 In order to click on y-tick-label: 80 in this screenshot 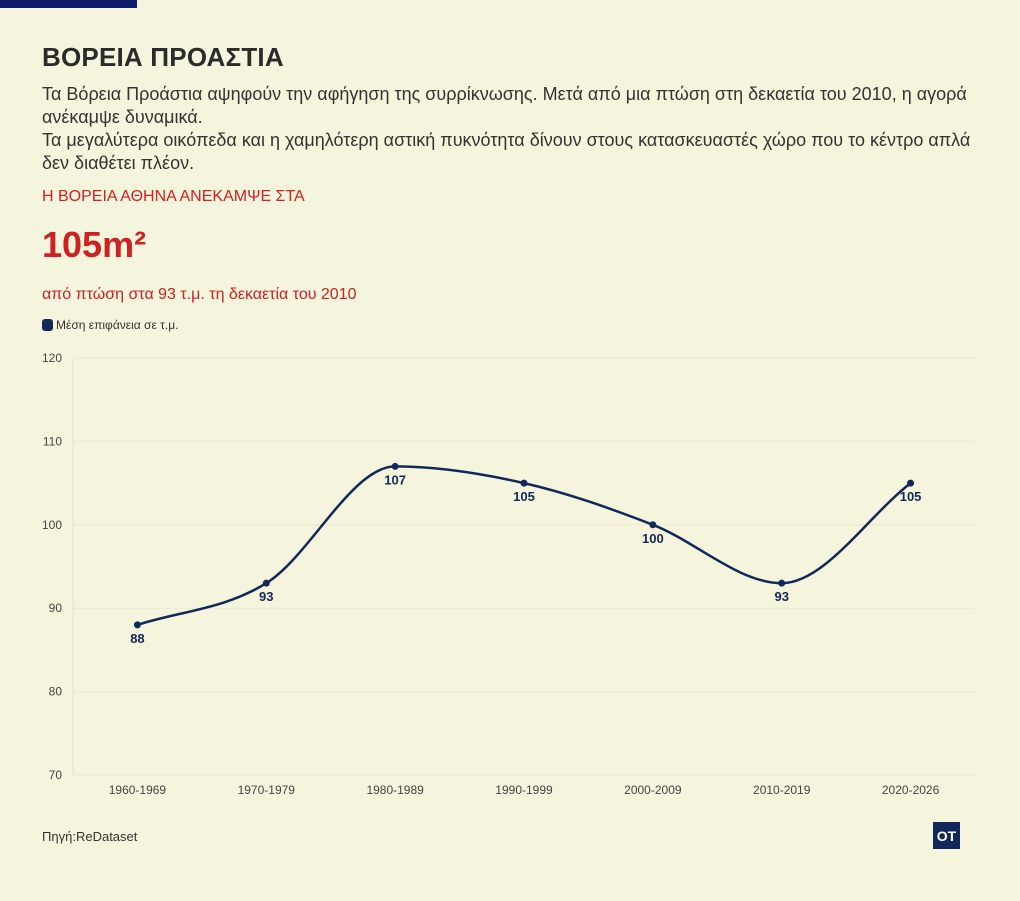, I will do `click(56, 692)`.